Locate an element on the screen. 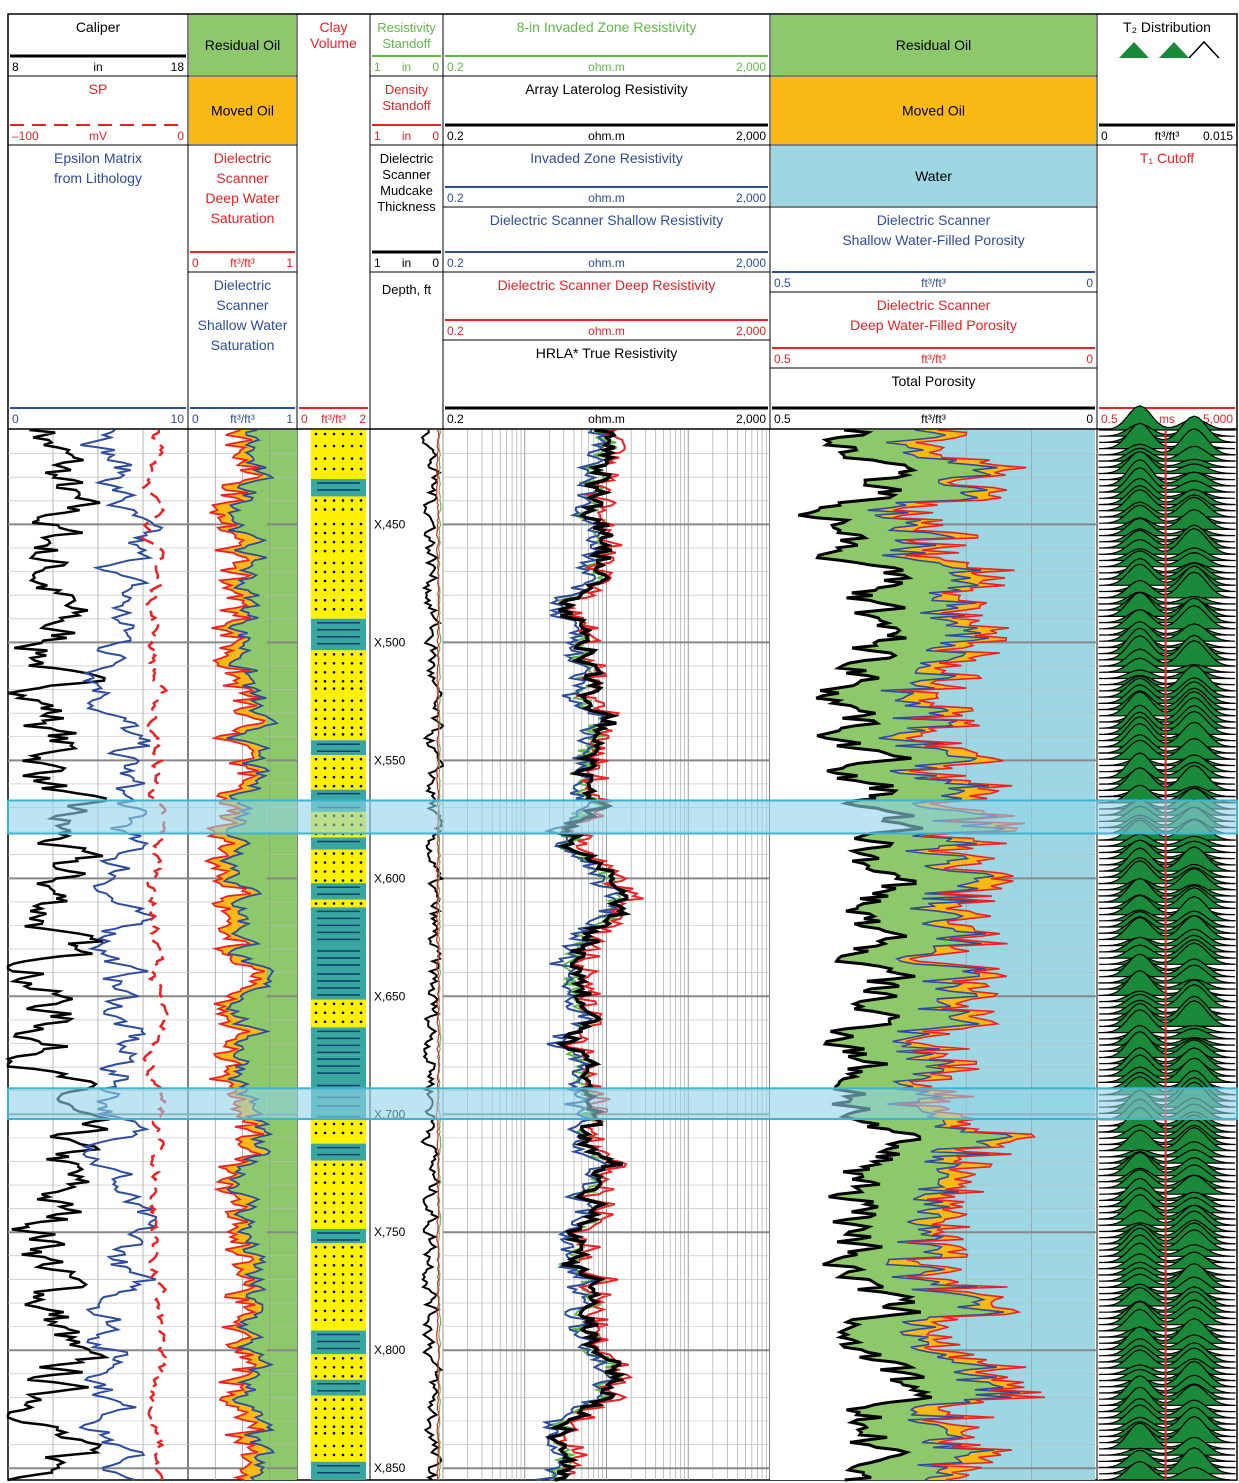 Image resolution: width=1239 pixels, height=1483 pixels. scale-left: 0.5 is located at coordinates (782, 283).